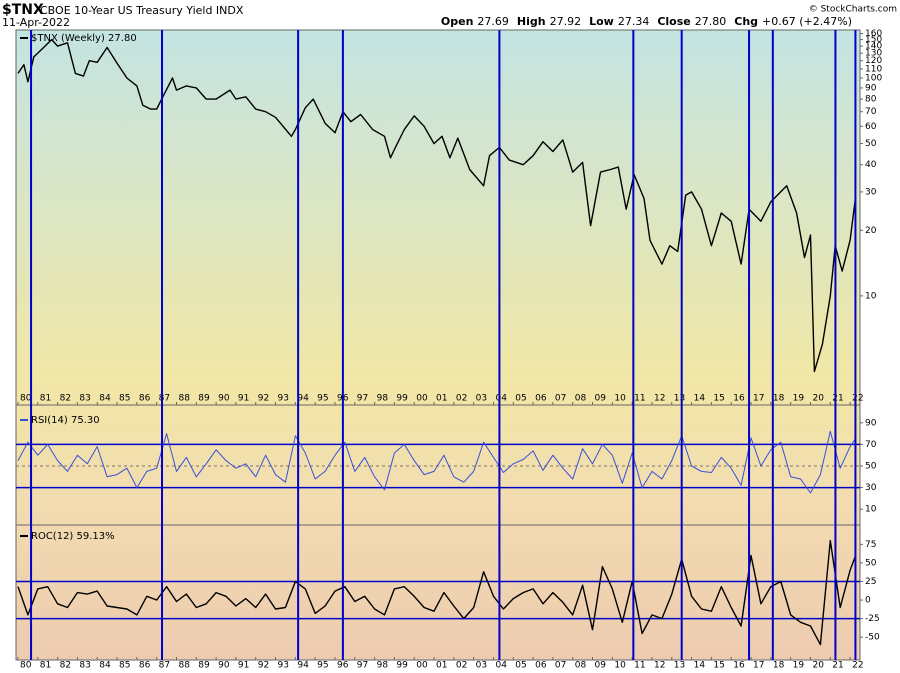  What do you see at coordinates (870, 582) in the screenshot?
I see `y-tick-label: 25` at bounding box center [870, 582].